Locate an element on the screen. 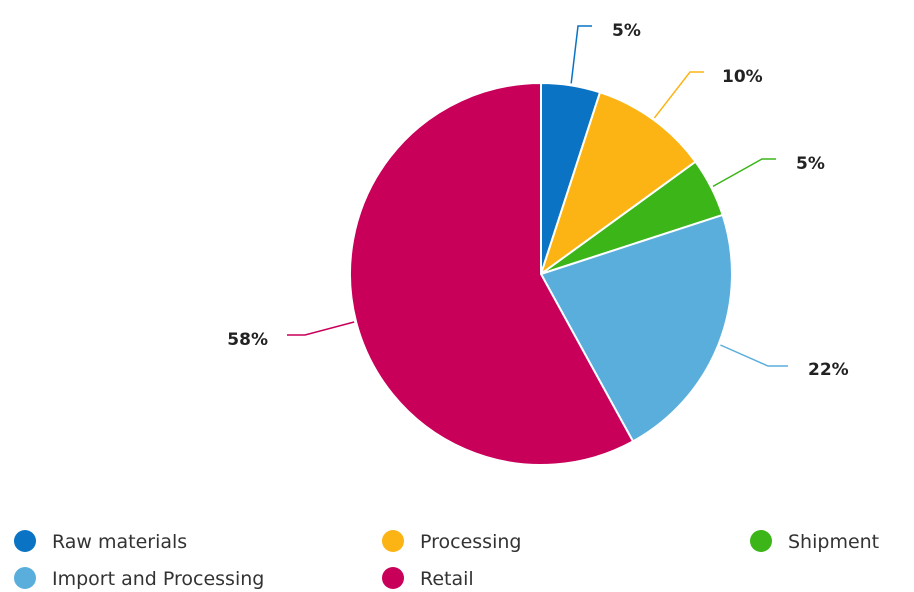 This screenshot has width=914, height=592. legend-label: Shipment is located at coordinates (833, 542).